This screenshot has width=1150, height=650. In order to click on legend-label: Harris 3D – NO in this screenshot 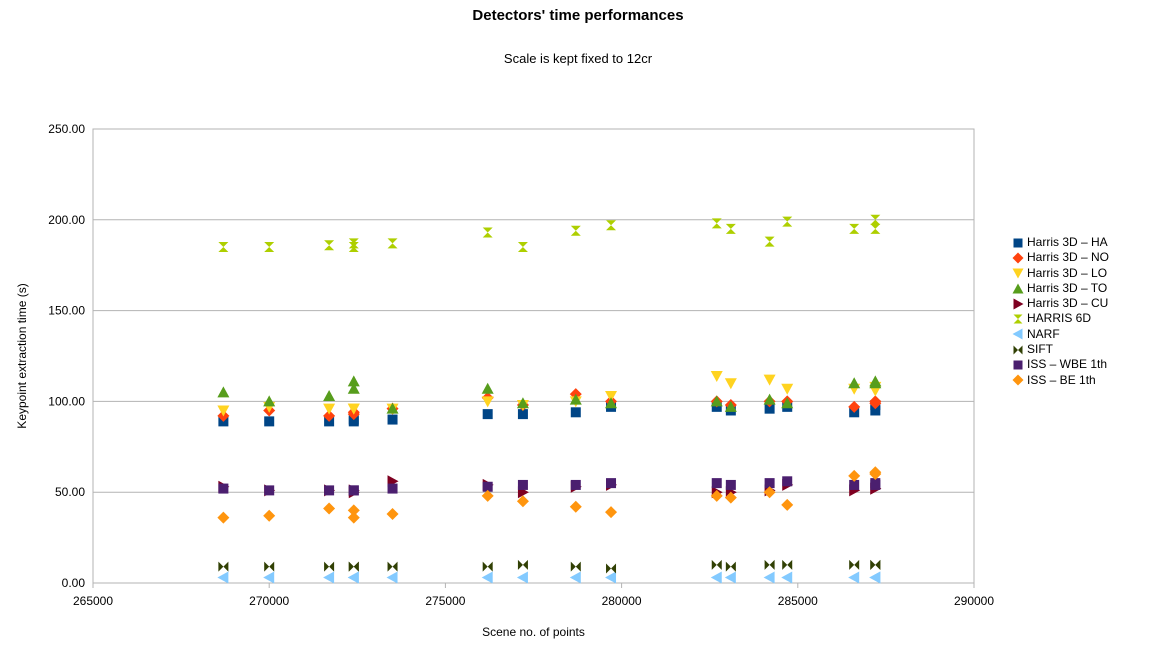, I will do `click(1068, 257)`.